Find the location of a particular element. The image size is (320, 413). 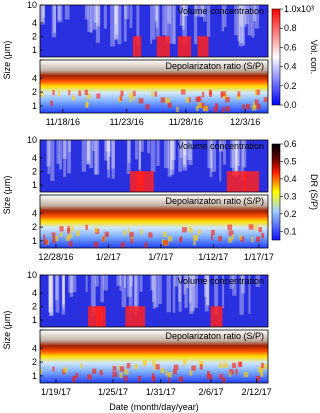

x-tick-label: 1/2/17 is located at coordinates (108, 257).